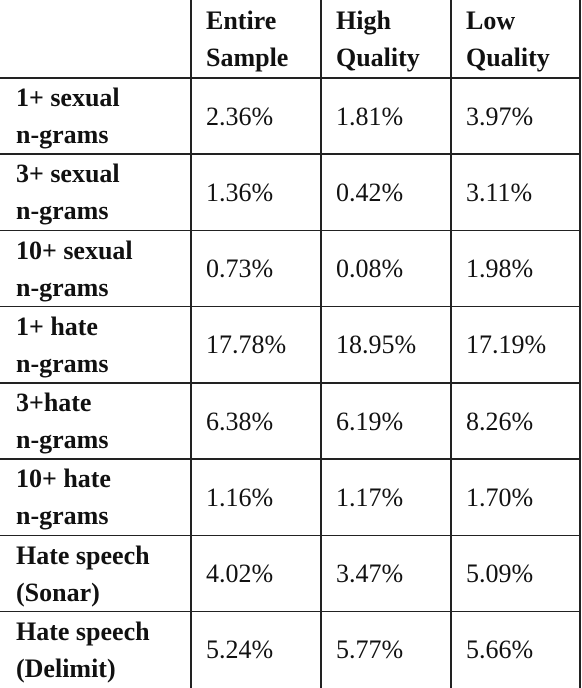 The image size is (582, 688). What do you see at coordinates (363, 20) in the screenshot?
I see `header-text: High` at bounding box center [363, 20].